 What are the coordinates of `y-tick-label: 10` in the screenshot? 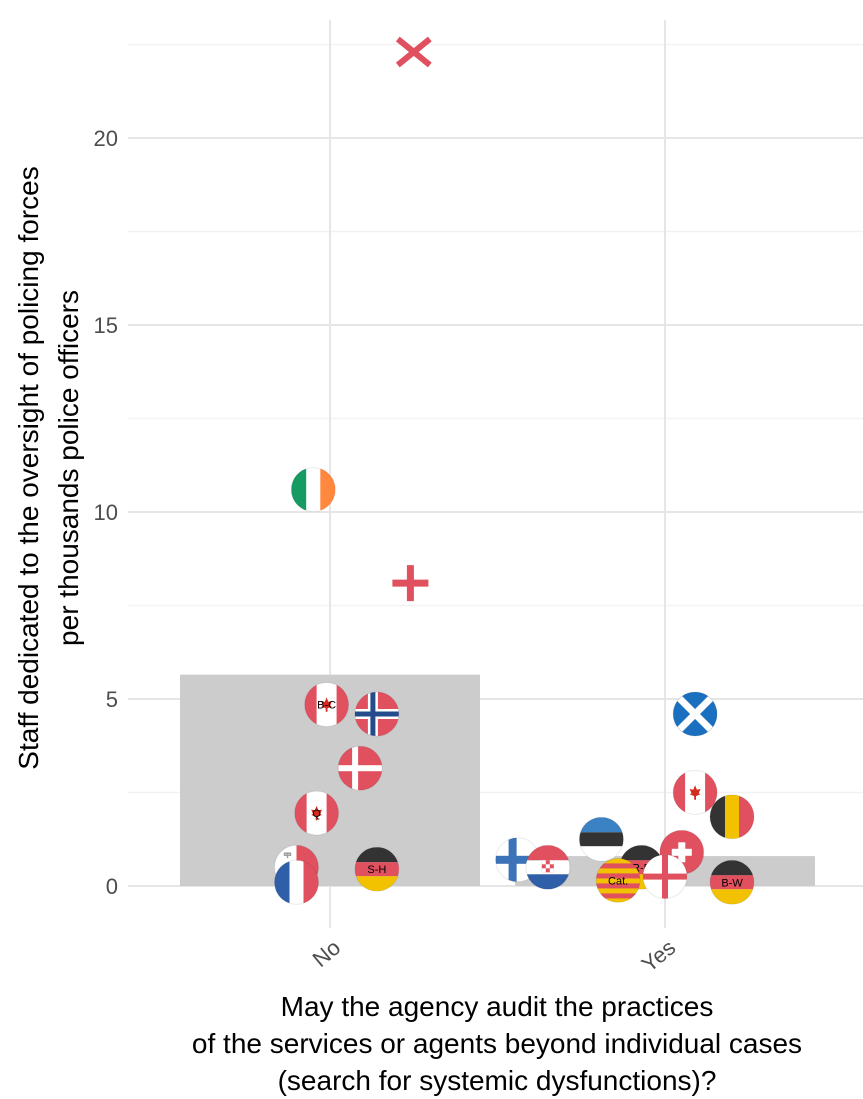 It's located at (106, 512).